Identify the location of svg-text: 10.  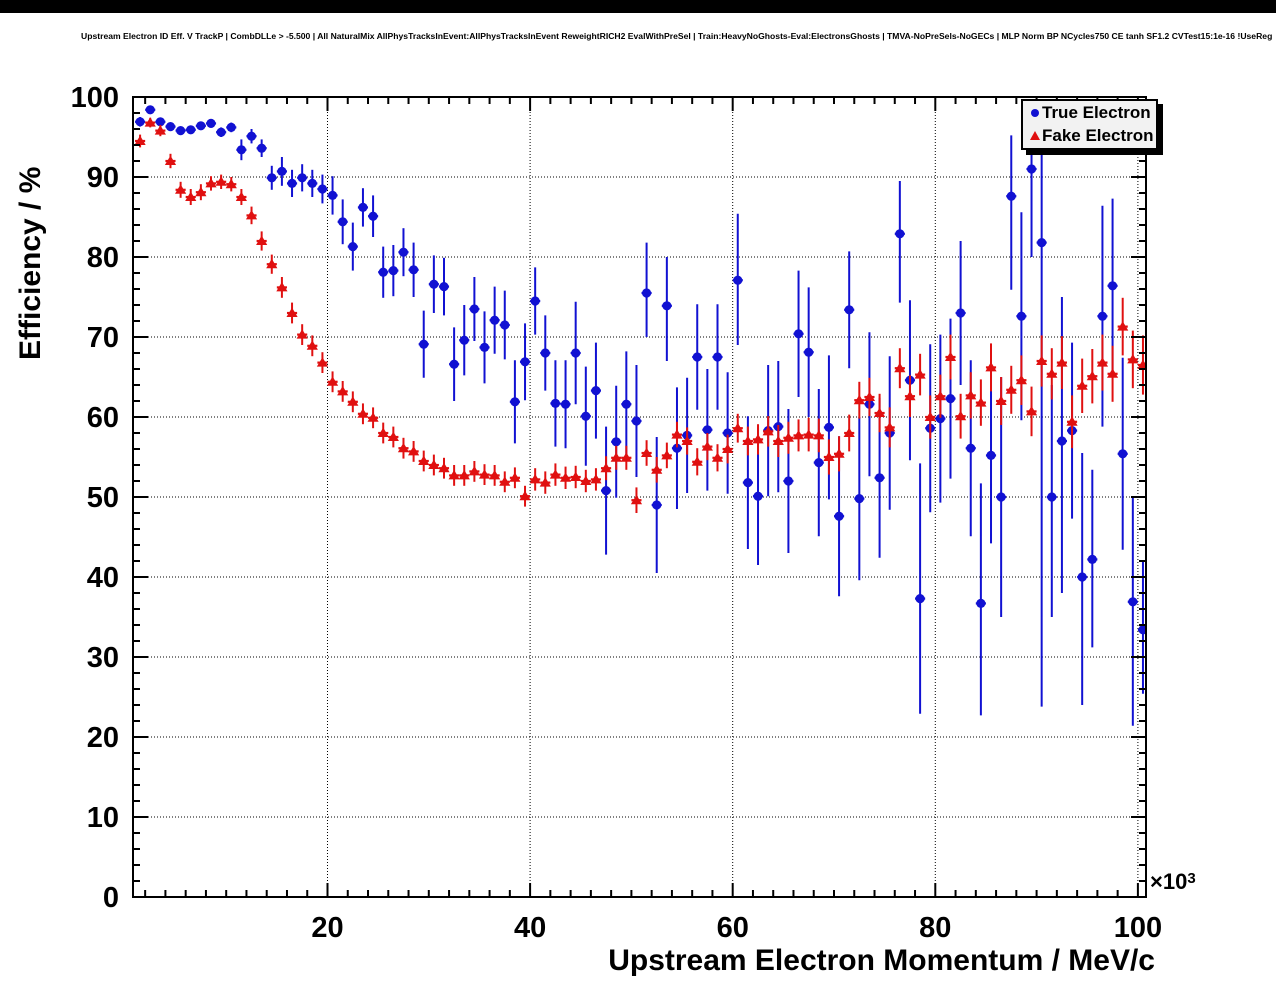
(103, 818).